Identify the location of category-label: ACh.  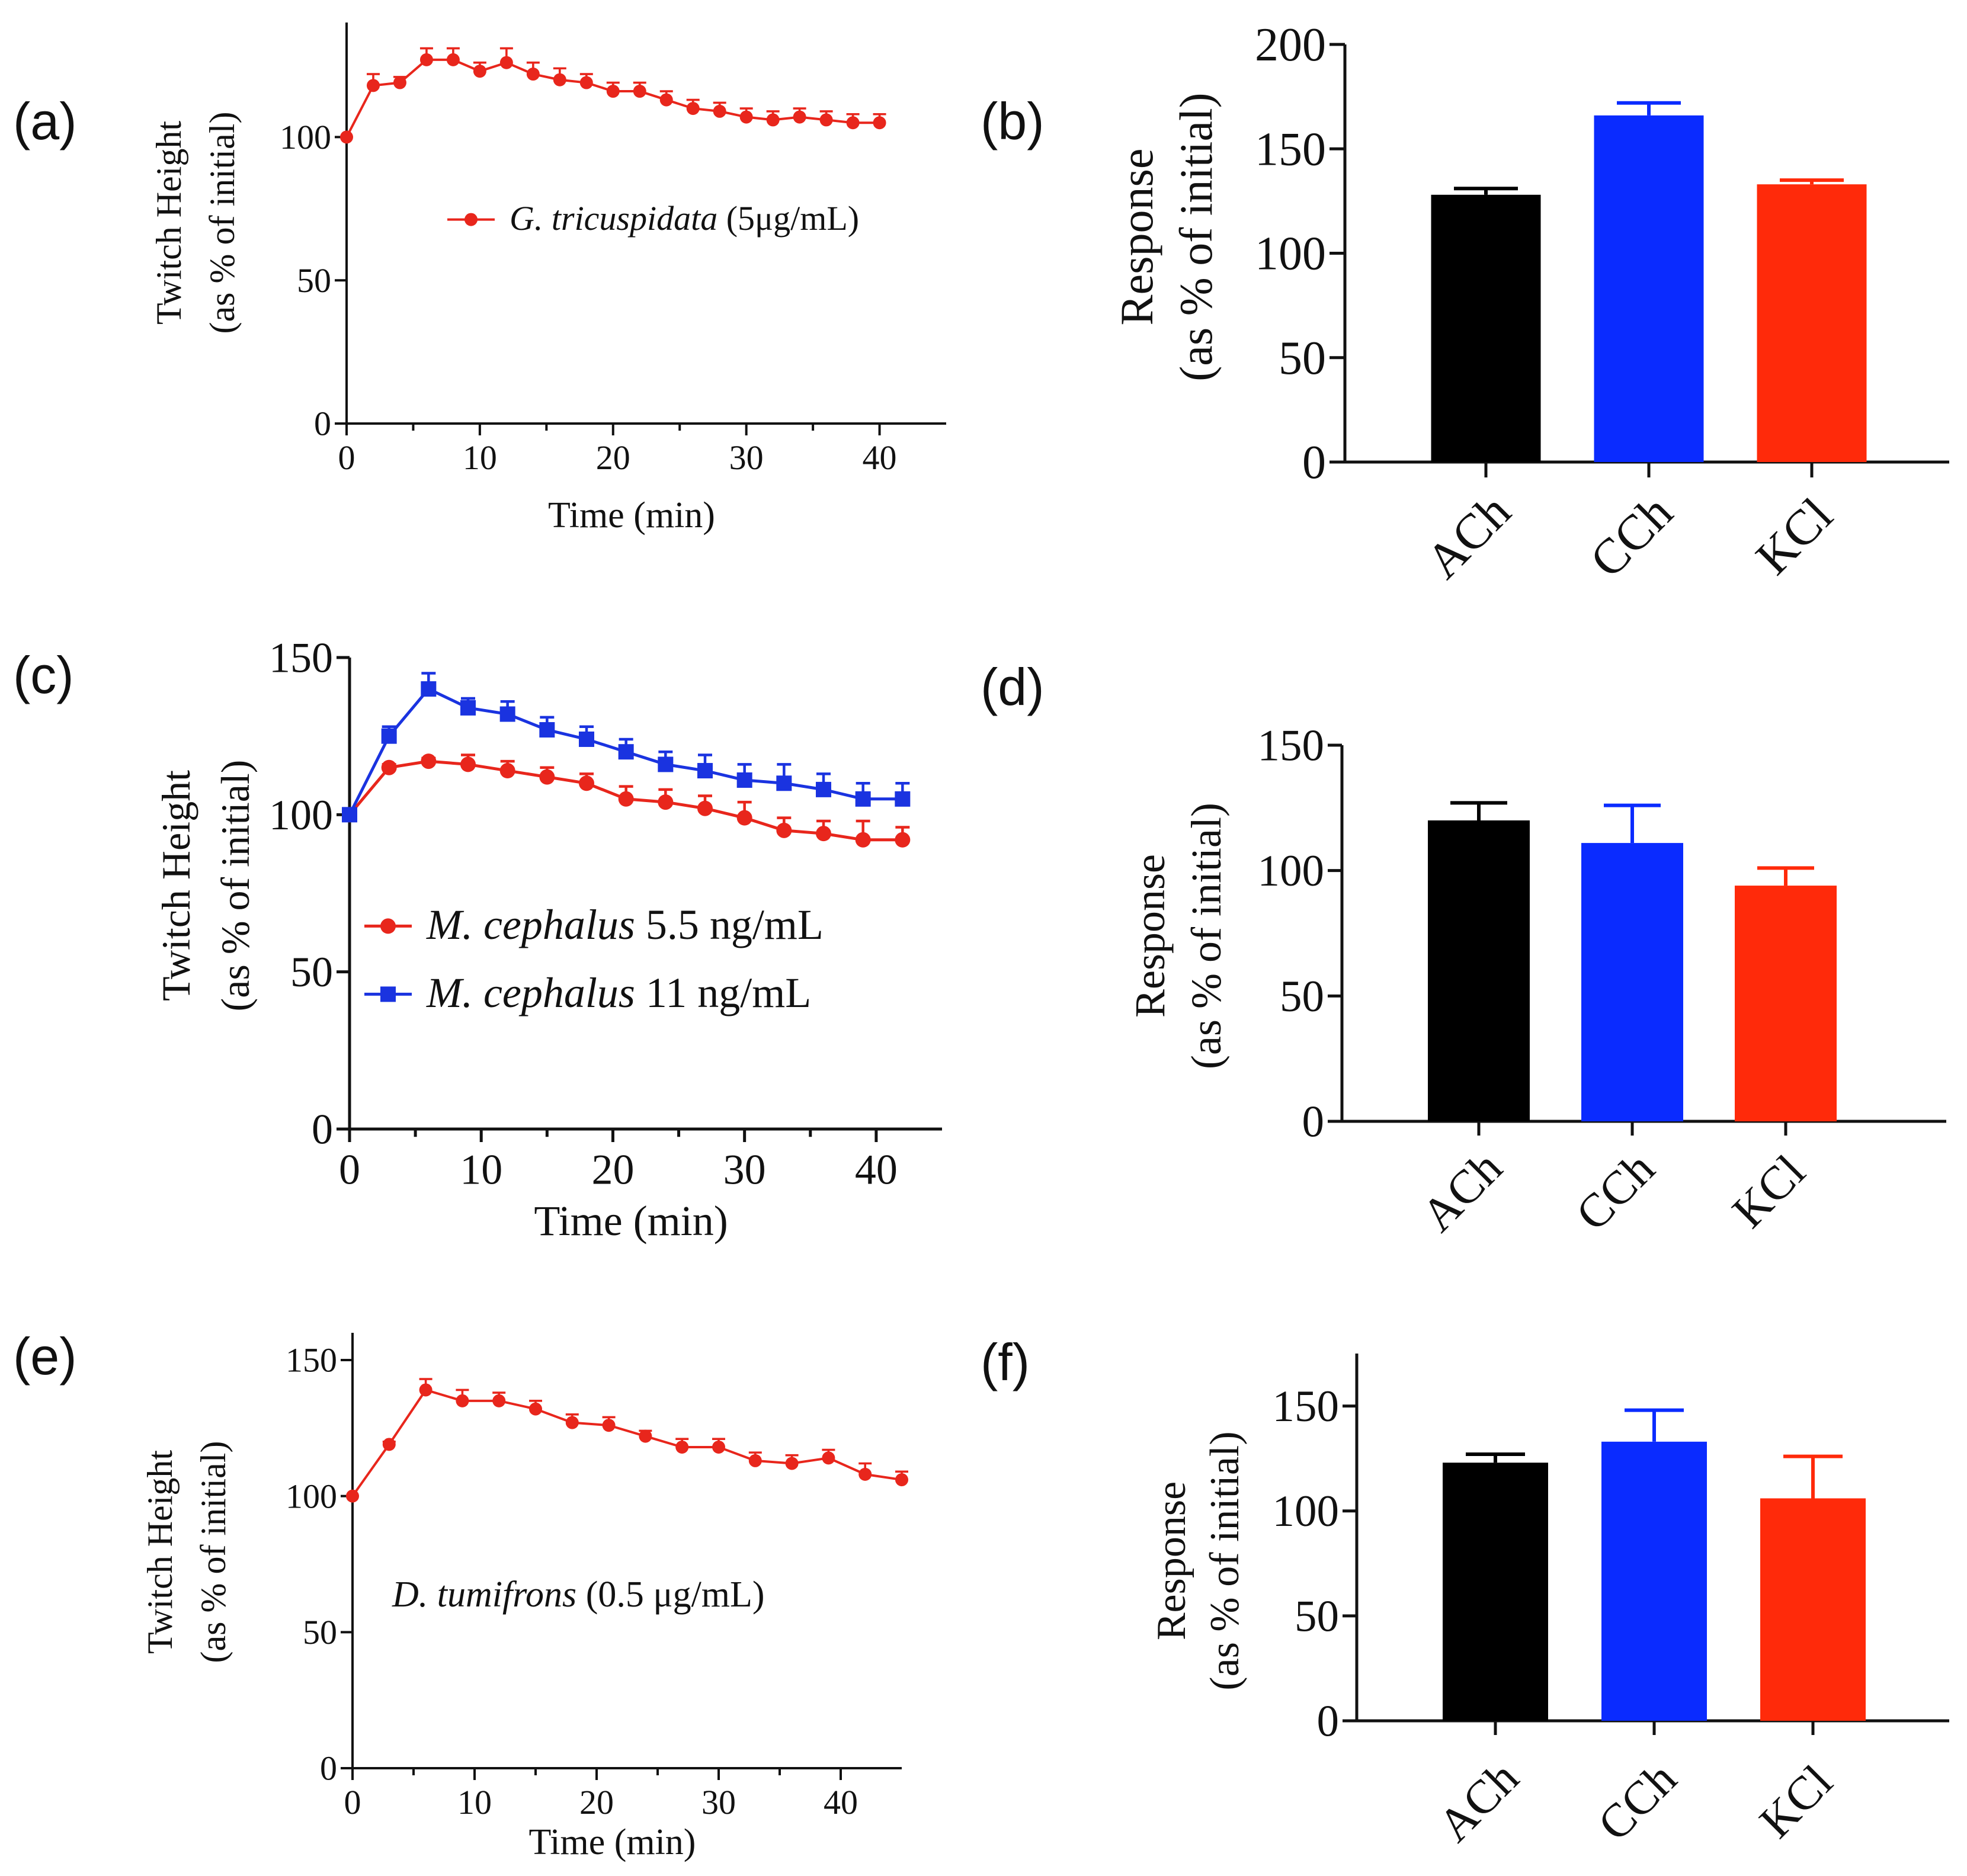
(1478, 1802).